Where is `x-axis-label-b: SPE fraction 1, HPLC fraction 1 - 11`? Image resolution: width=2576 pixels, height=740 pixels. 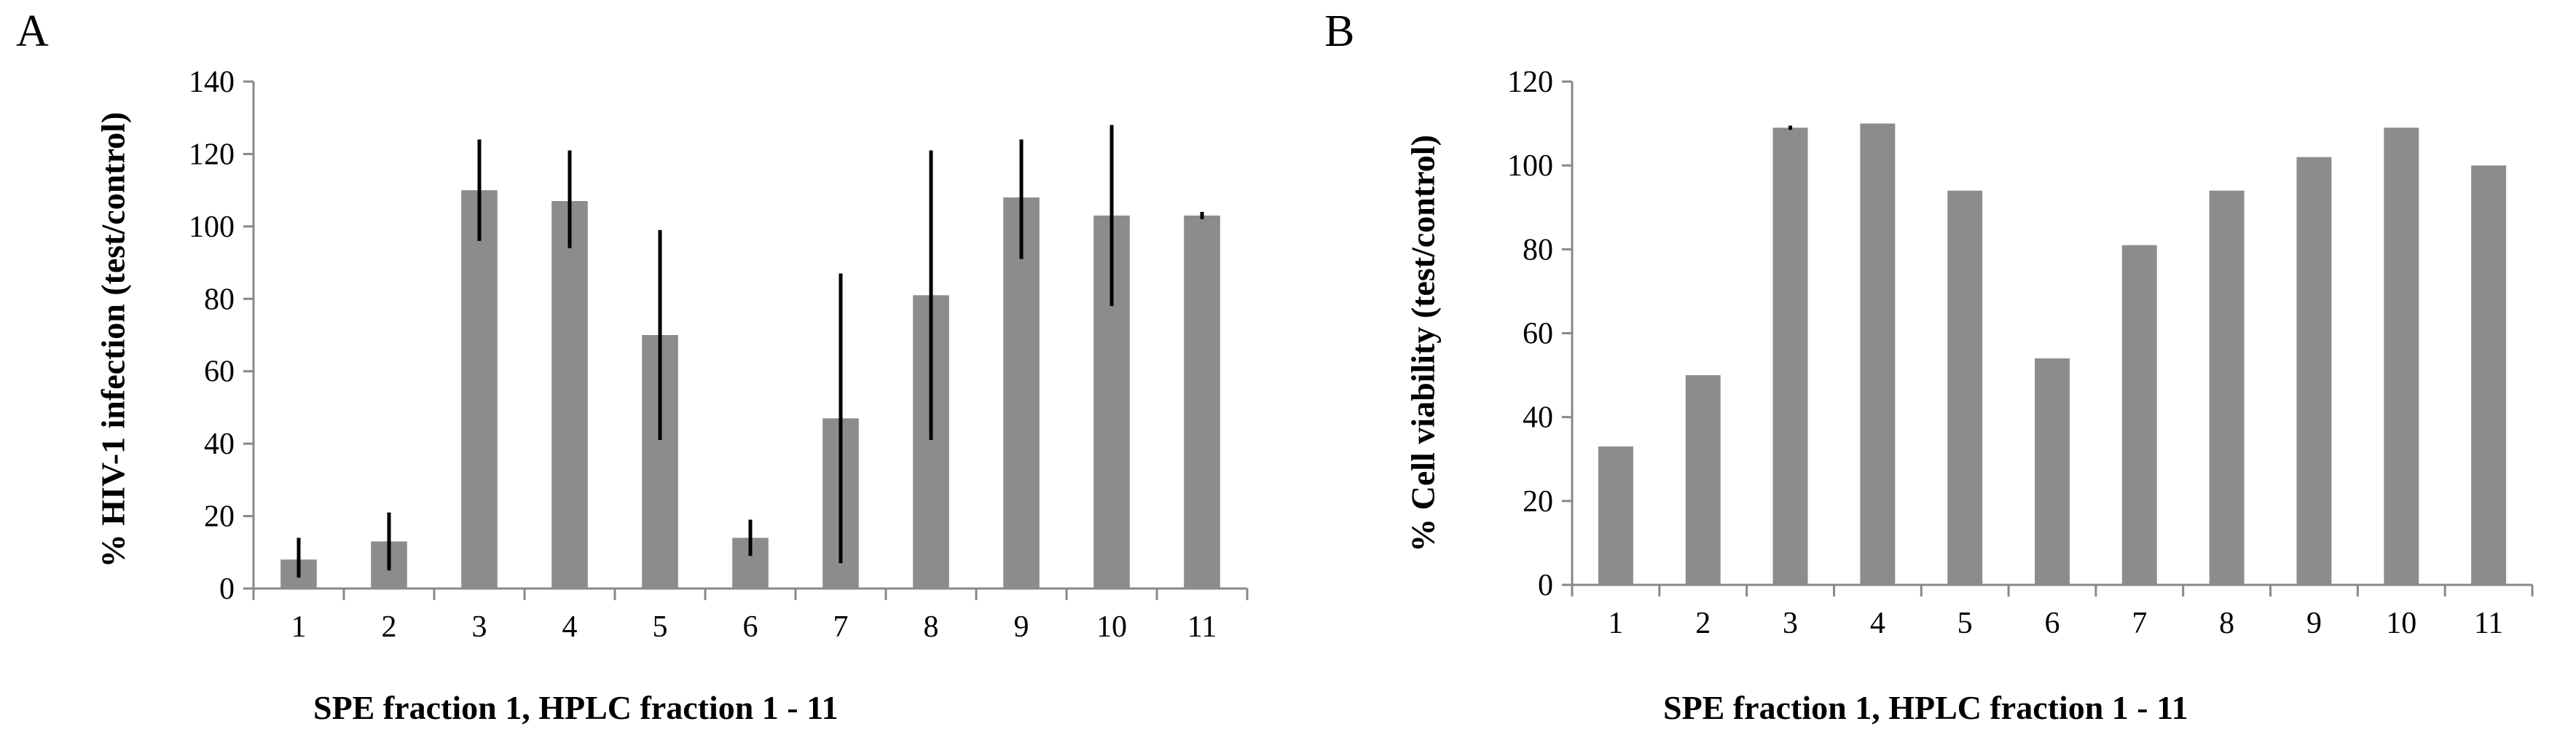 x-axis-label-b: SPE fraction 1, HPLC fraction 1 - 11 is located at coordinates (1925, 707).